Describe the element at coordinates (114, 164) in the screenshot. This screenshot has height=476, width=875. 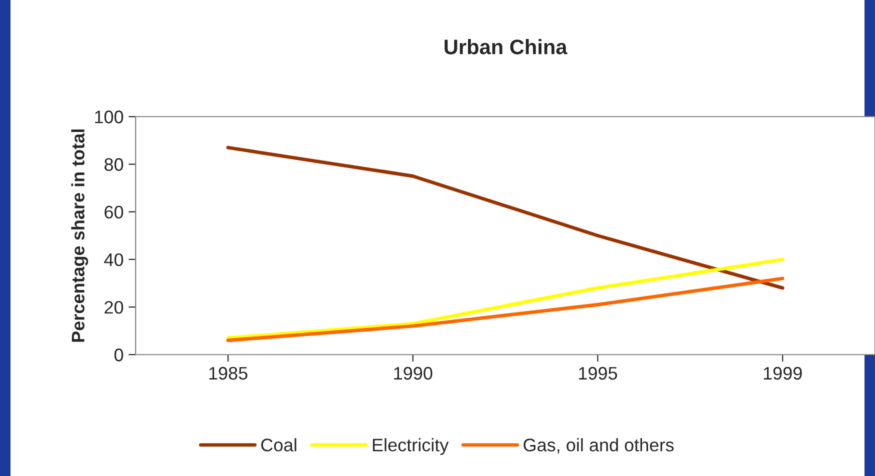
I see `y-tick-label: 80` at that location.